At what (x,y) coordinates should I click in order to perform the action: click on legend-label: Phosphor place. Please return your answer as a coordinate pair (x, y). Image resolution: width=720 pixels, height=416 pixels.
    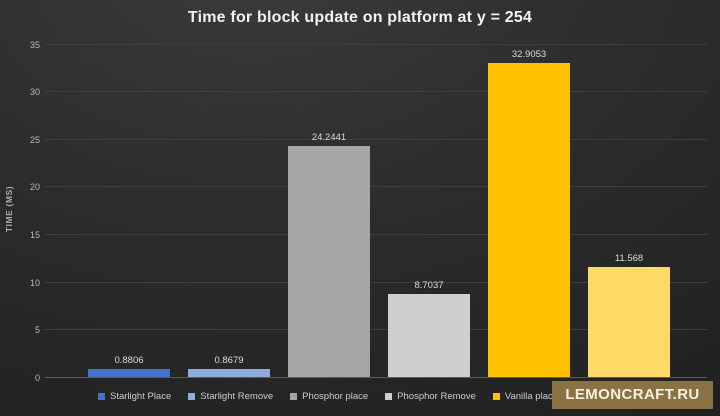
    Looking at the image, I should click on (335, 396).